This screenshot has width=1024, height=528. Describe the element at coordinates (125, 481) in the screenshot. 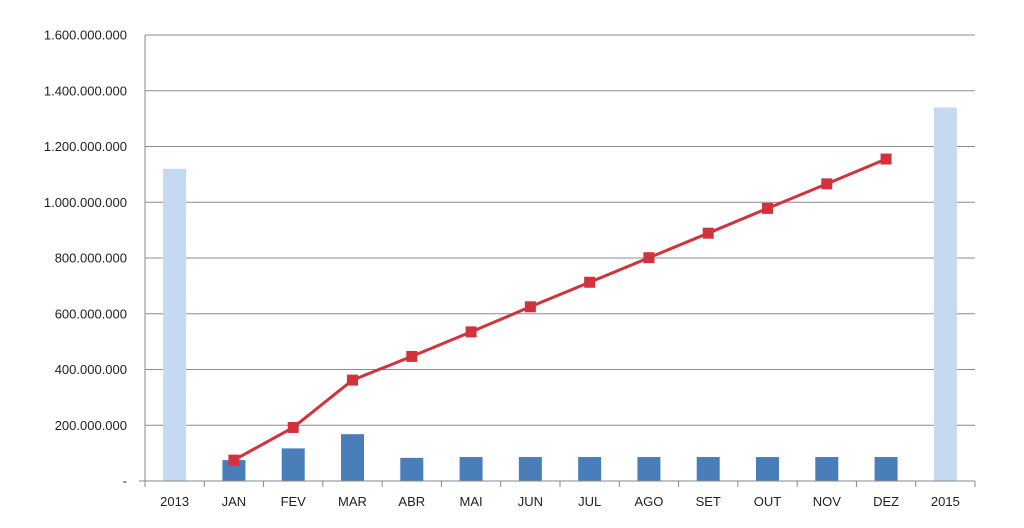

I see `y-tick-label: -` at that location.